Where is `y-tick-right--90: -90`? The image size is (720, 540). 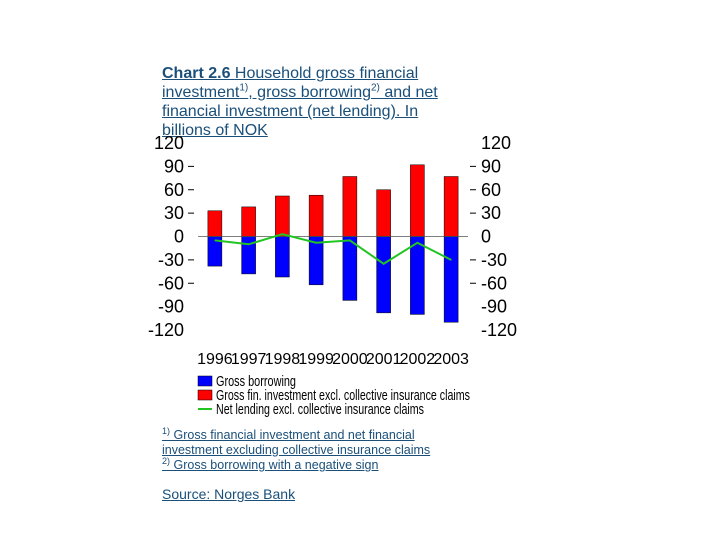 y-tick-right--90: -90 is located at coordinates (494, 307).